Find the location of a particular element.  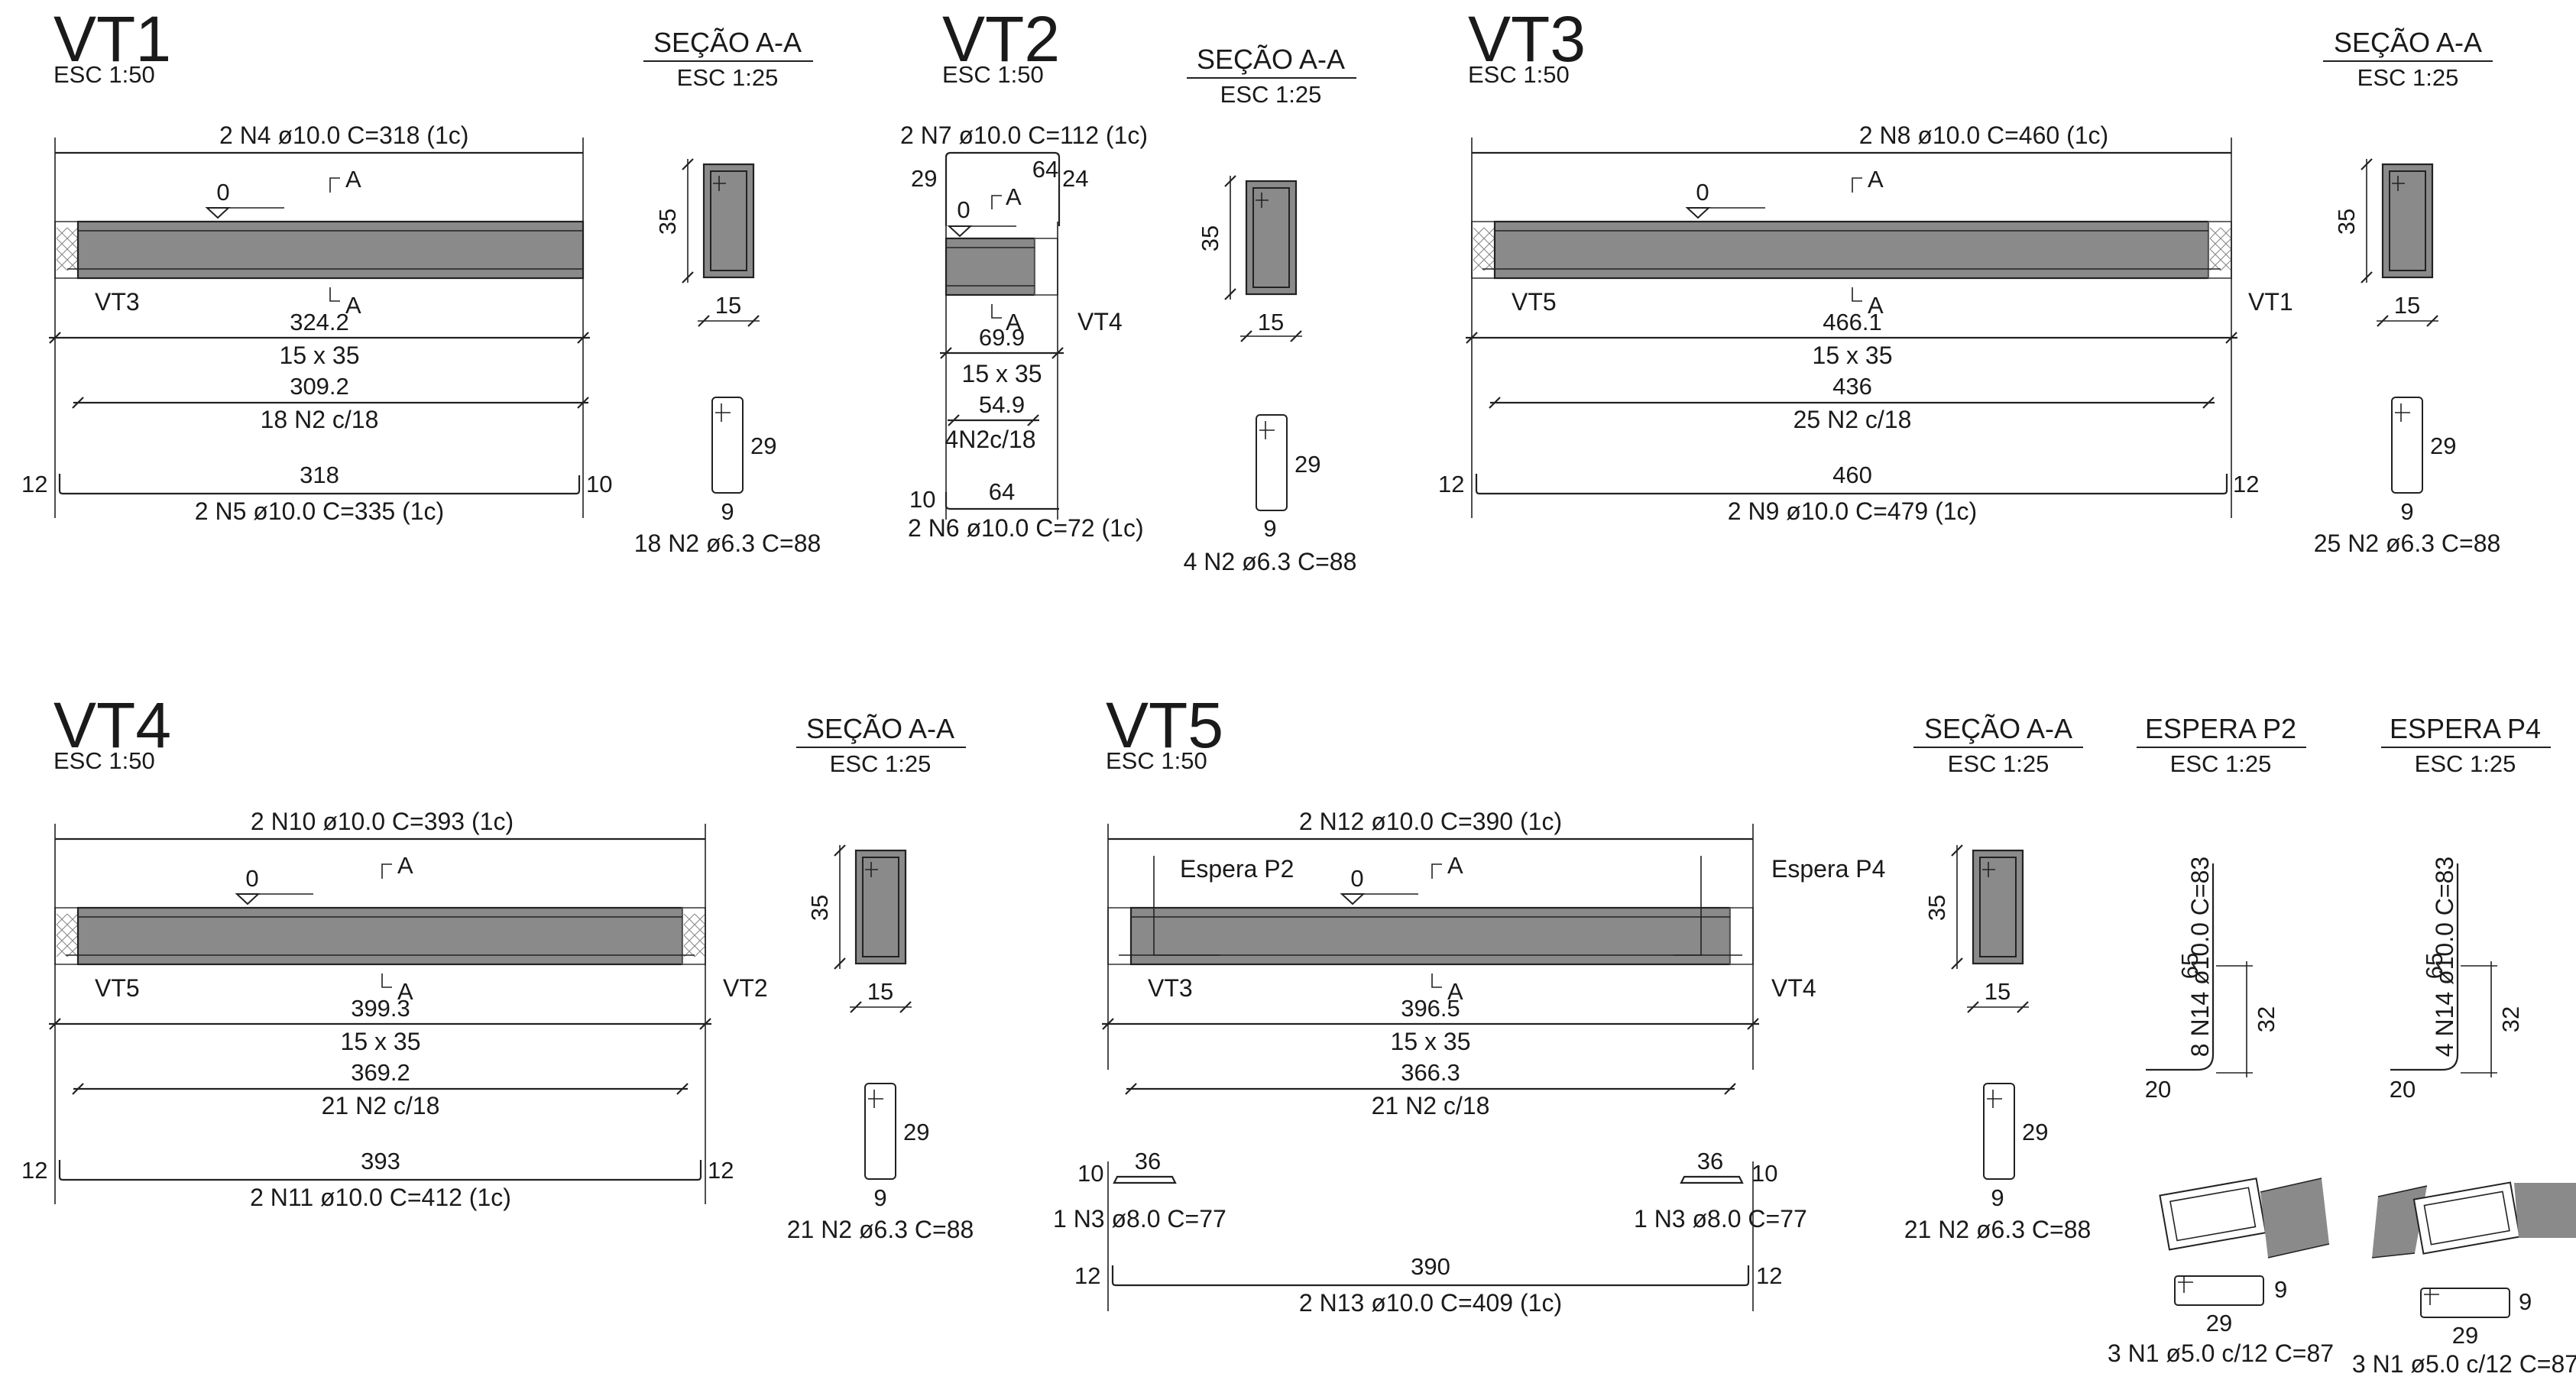

vt5-bottom-bar is located at coordinates (1430, 1276).